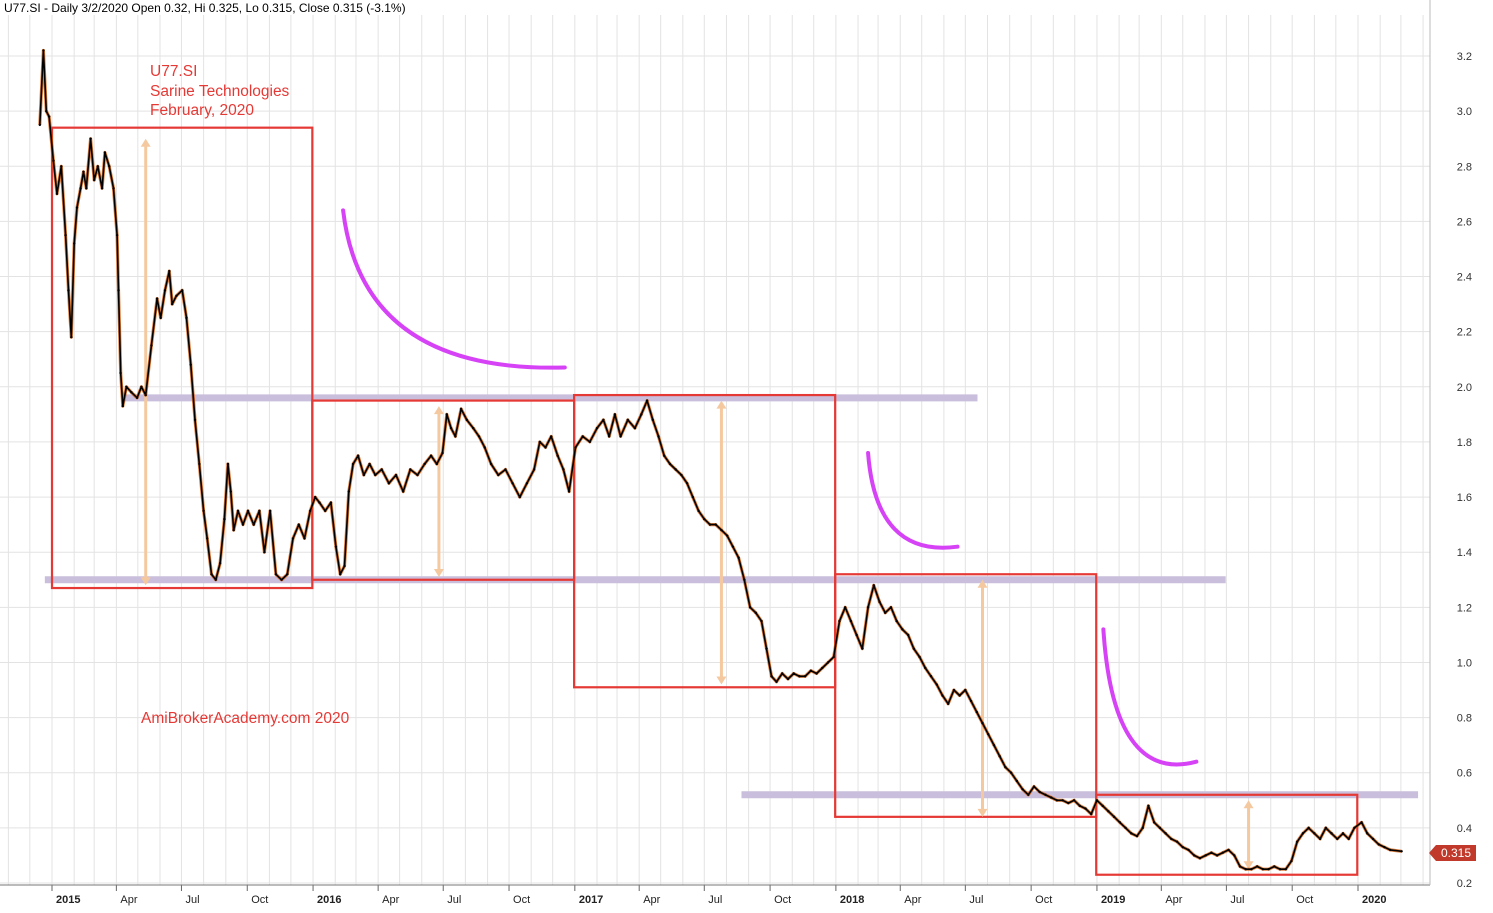 This screenshot has height=913, width=1493. Describe the element at coordinates (1464, 553) in the screenshot. I see `y-tick-label: 1.4` at that location.